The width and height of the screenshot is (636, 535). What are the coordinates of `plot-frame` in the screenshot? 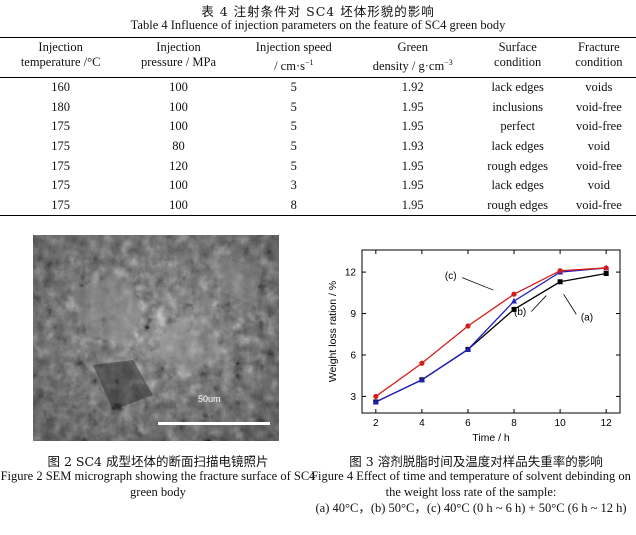 It's located at (491, 331).